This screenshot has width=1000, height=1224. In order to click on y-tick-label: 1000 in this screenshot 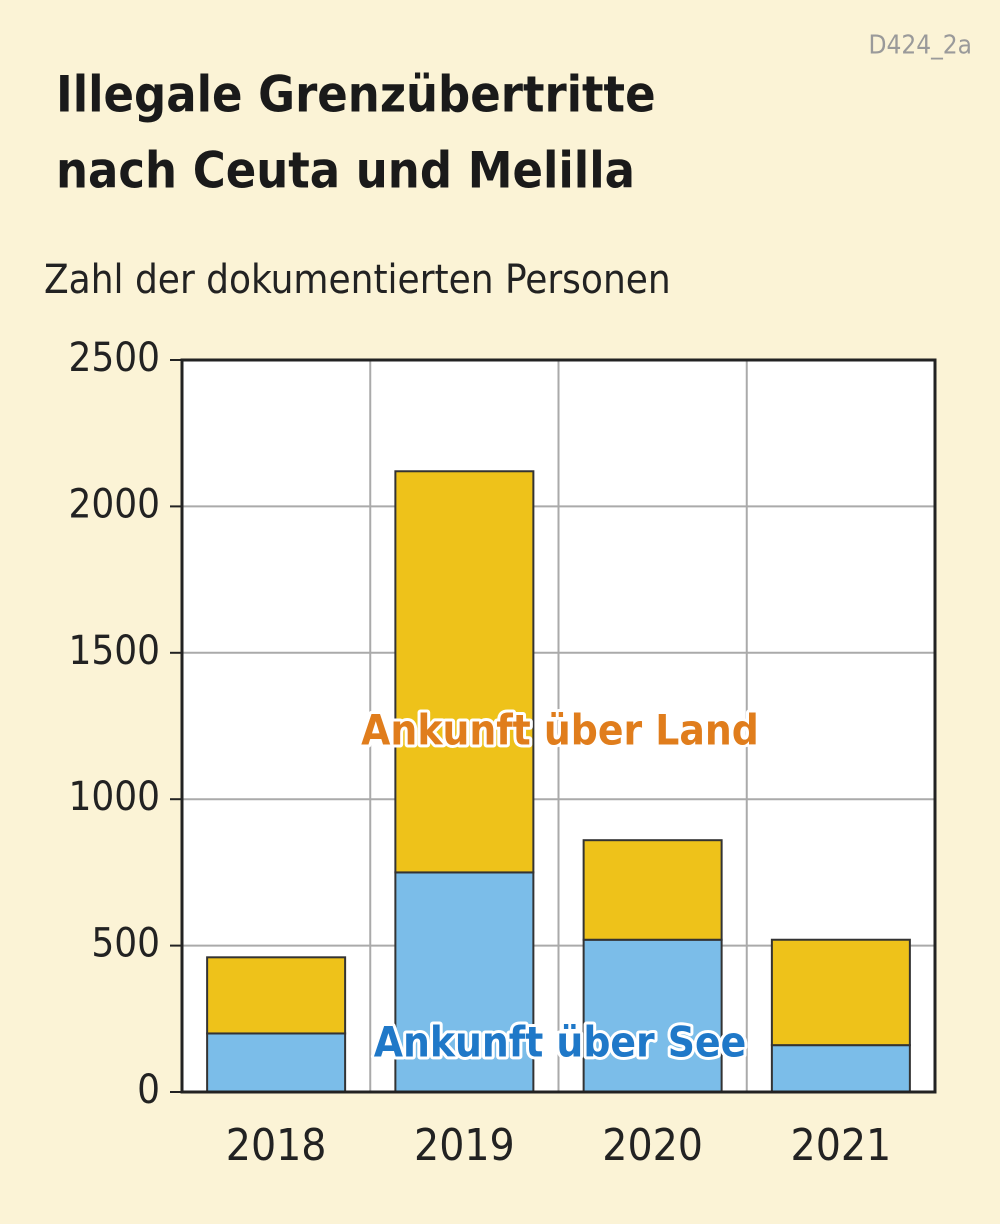, I will do `click(114, 797)`.